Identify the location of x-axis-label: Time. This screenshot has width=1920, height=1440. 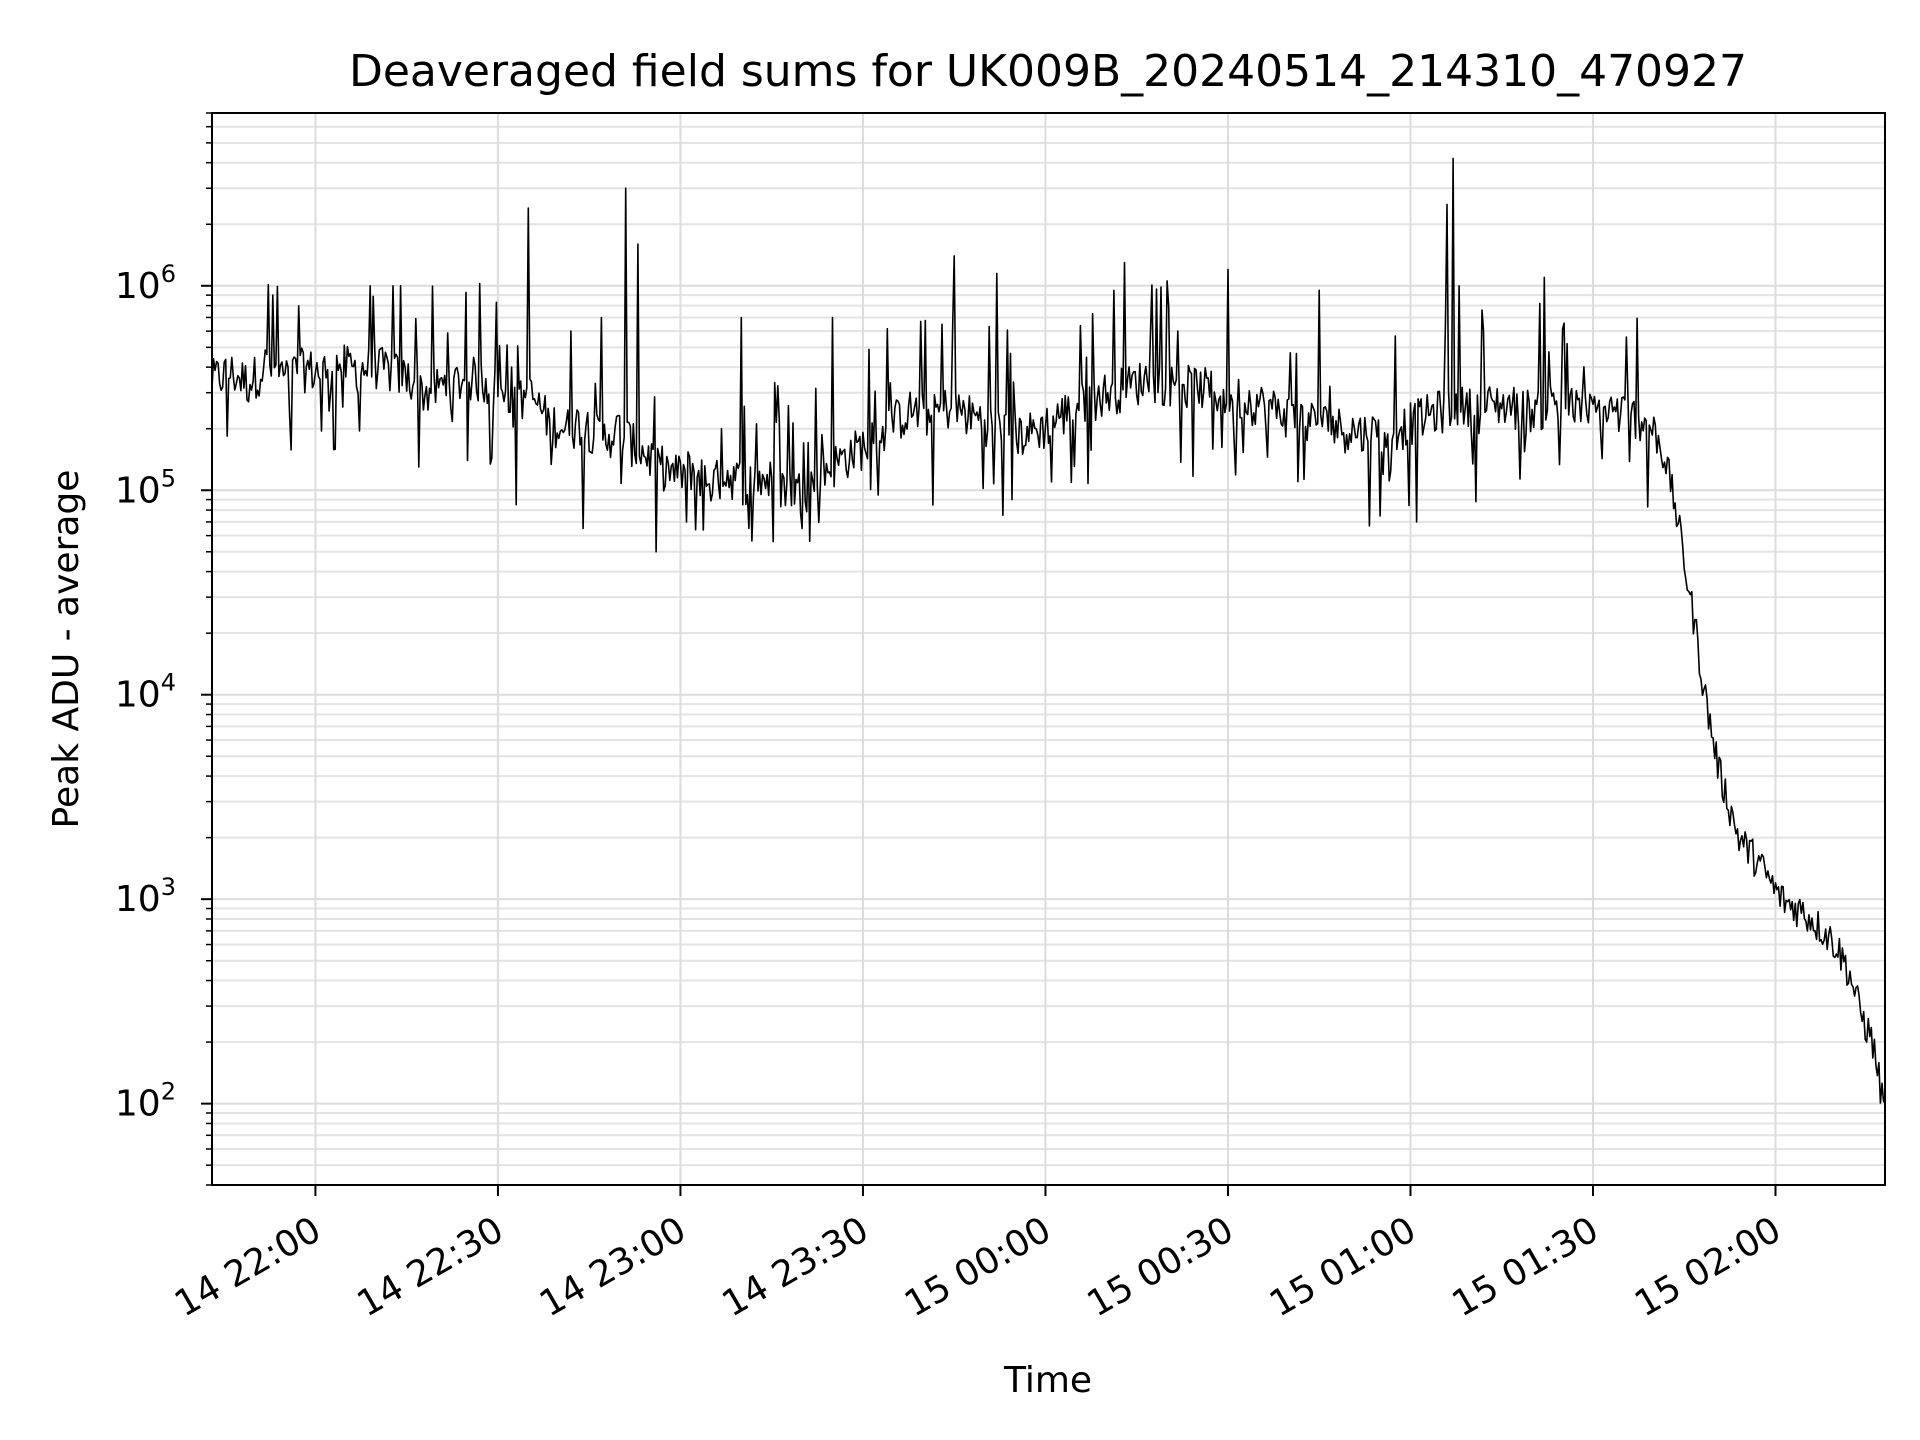
(1047, 1380).